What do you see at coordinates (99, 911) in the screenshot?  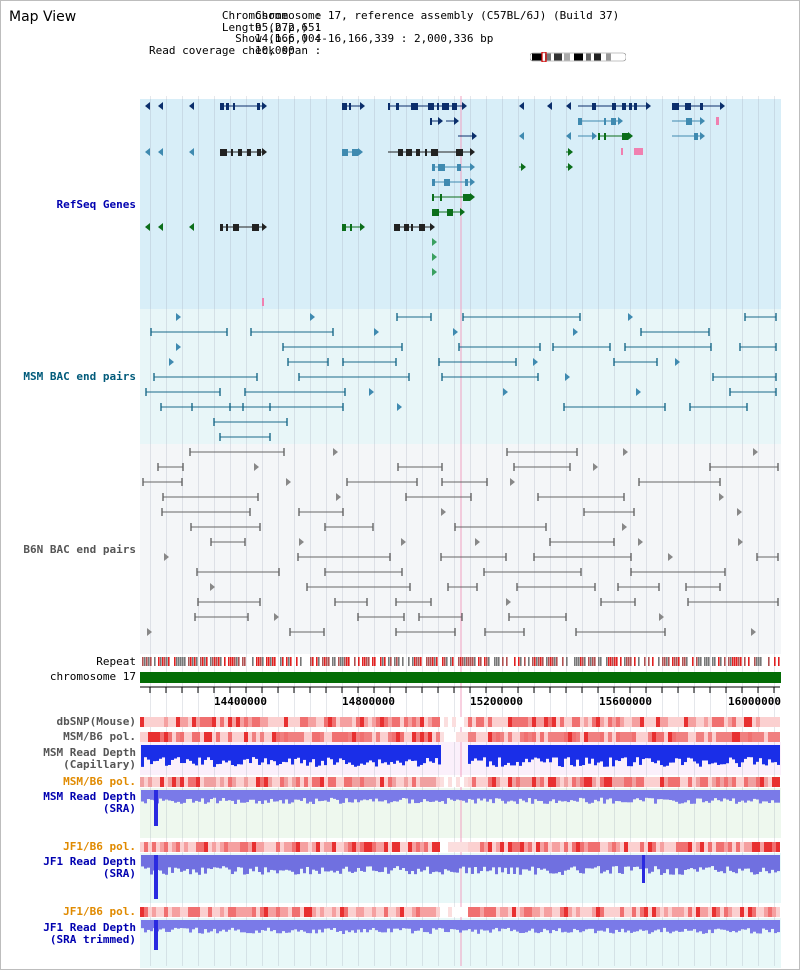 I see `jf1-b6-pol-label-2: JF1/B6 pol.` at bounding box center [99, 911].